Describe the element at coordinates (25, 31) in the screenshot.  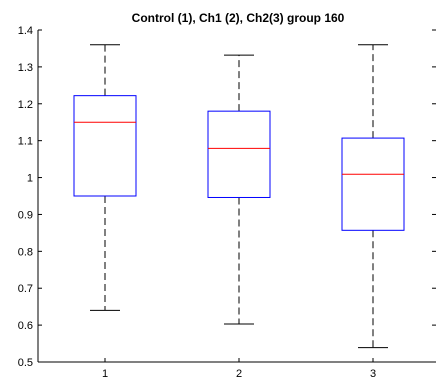
I see `y-tick-label: 1.4` at that location.